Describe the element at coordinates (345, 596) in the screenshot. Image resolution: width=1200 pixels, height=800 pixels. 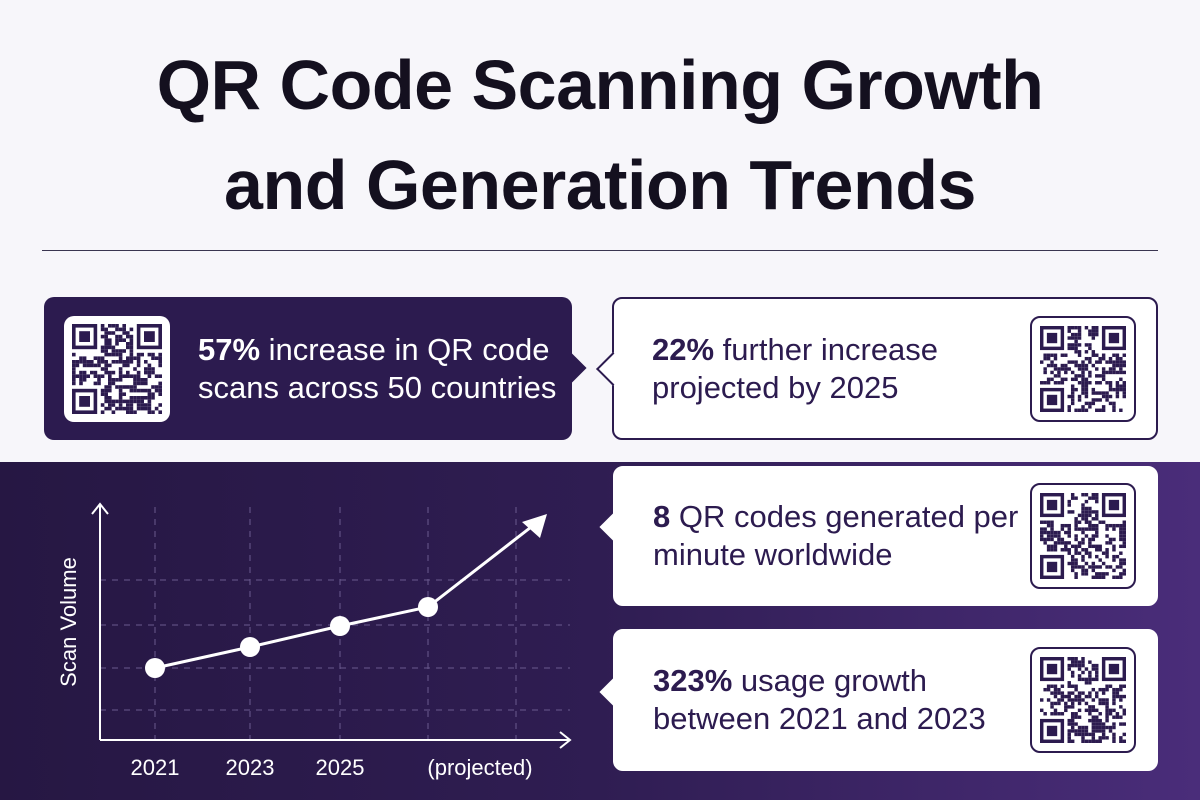
I see `trend-line` at that location.